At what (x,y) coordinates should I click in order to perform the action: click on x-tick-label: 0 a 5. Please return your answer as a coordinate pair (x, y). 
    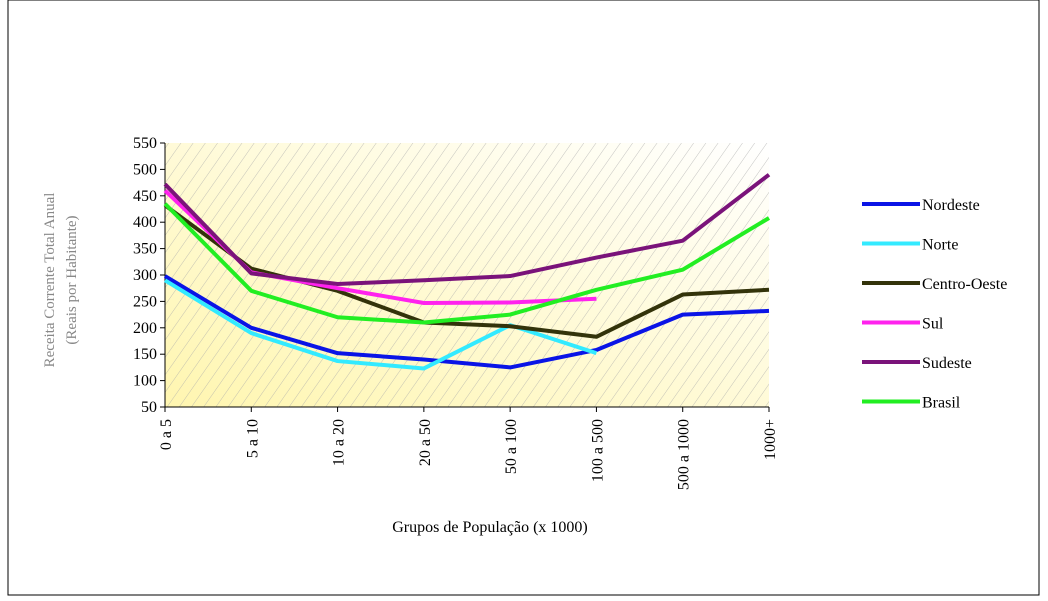
    Looking at the image, I should click on (166, 434).